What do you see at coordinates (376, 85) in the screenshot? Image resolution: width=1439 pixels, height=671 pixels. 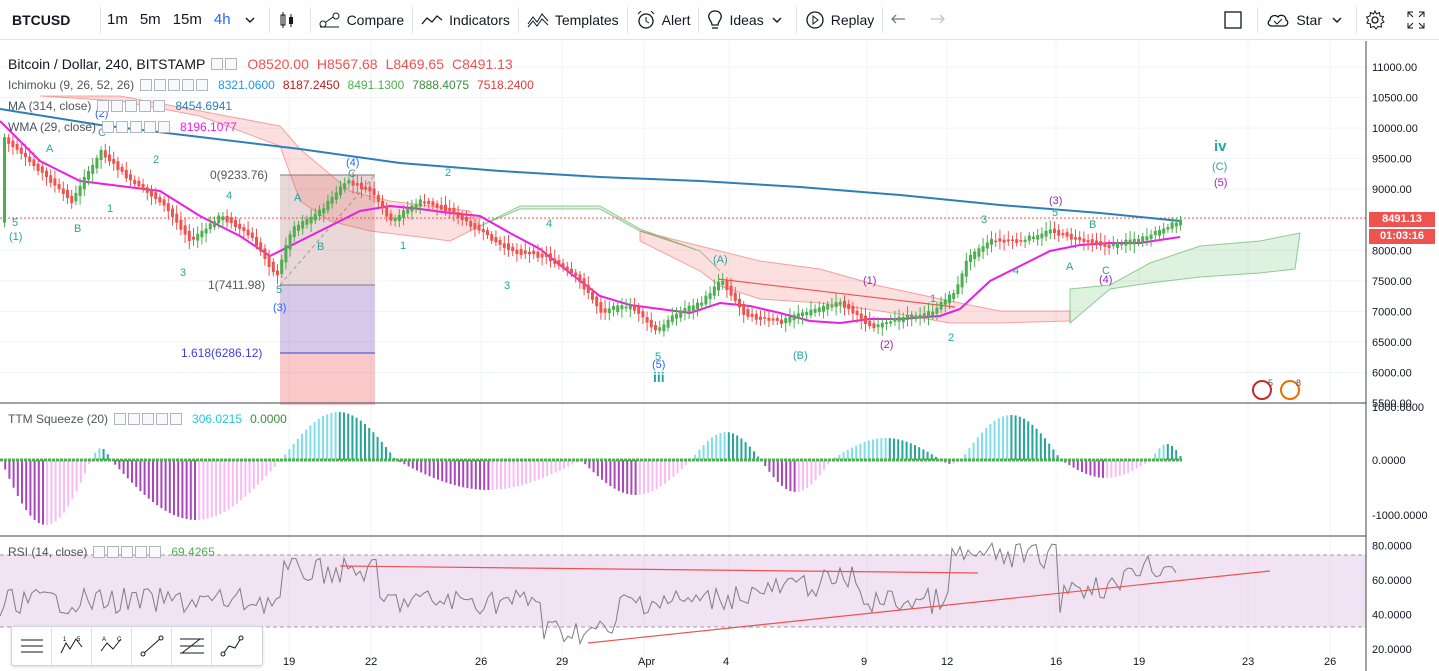 I see `ichimoku-value-3: 8491.1300` at bounding box center [376, 85].